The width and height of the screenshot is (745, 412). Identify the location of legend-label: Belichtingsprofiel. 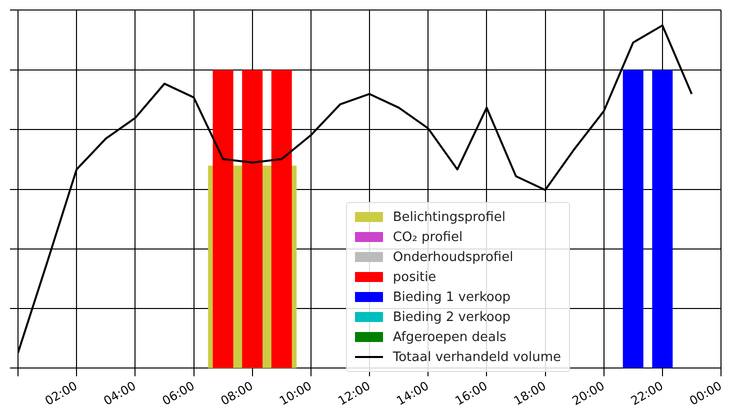
(449, 217).